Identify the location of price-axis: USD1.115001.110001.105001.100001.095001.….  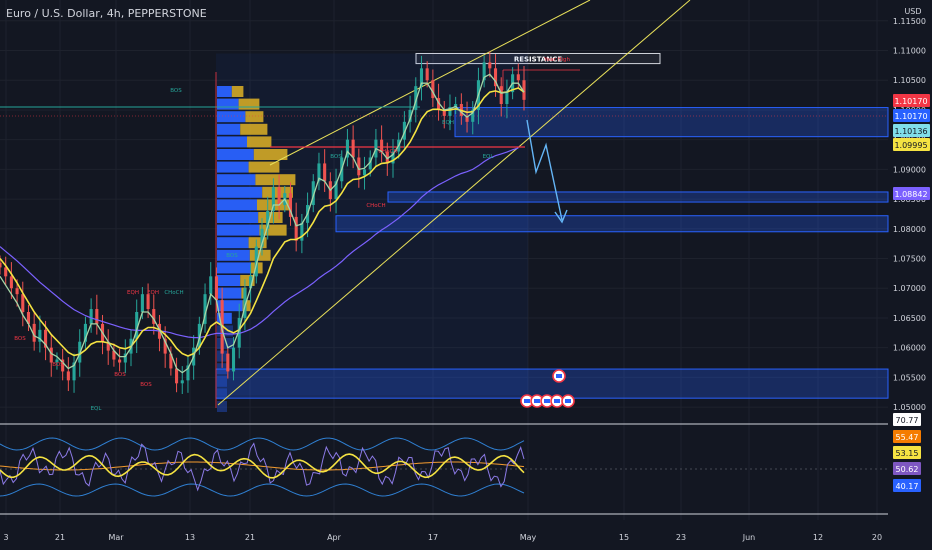
(911, 249).